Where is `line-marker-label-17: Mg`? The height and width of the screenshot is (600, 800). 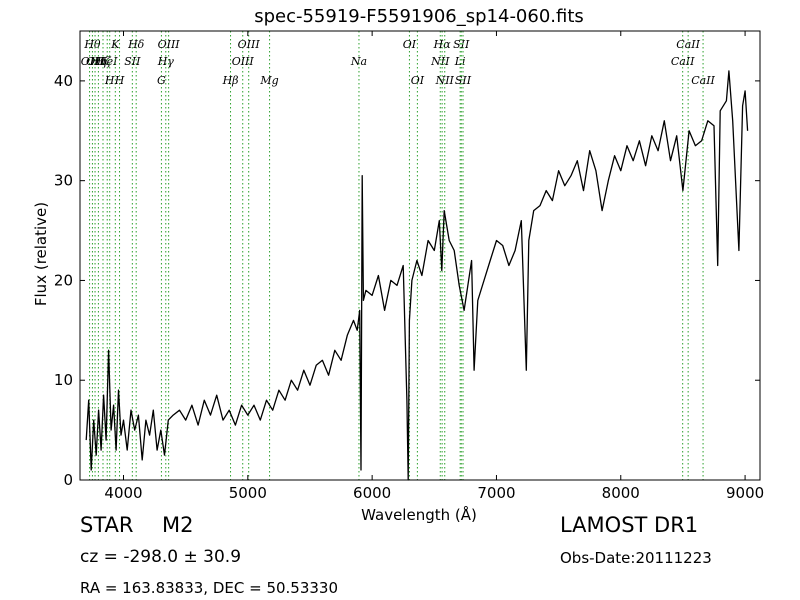 line-marker-label-17: Mg is located at coordinates (268, 80).